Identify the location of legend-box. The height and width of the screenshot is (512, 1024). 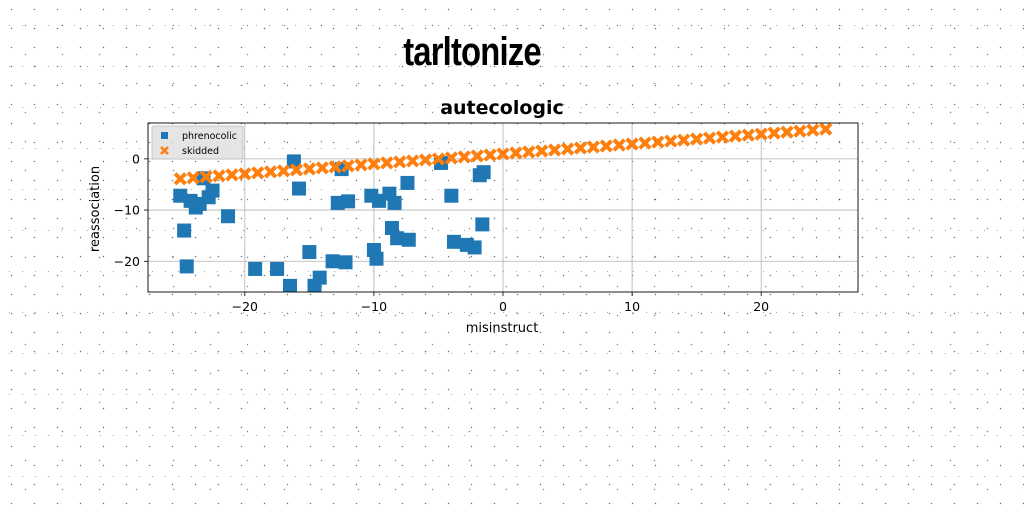
(197, 142).